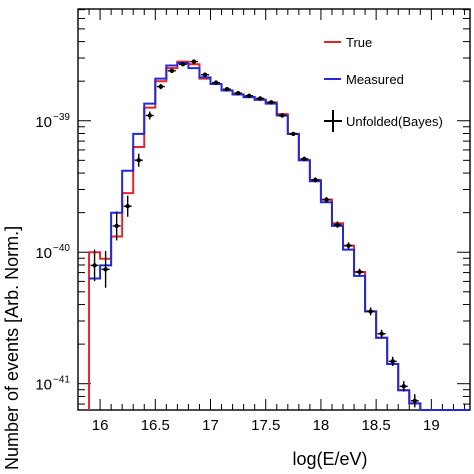 This screenshot has width=474, height=474. What do you see at coordinates (431, 425) in the screenshot?
I see `x-tick-label: 19` at bounding box center [431, 425].